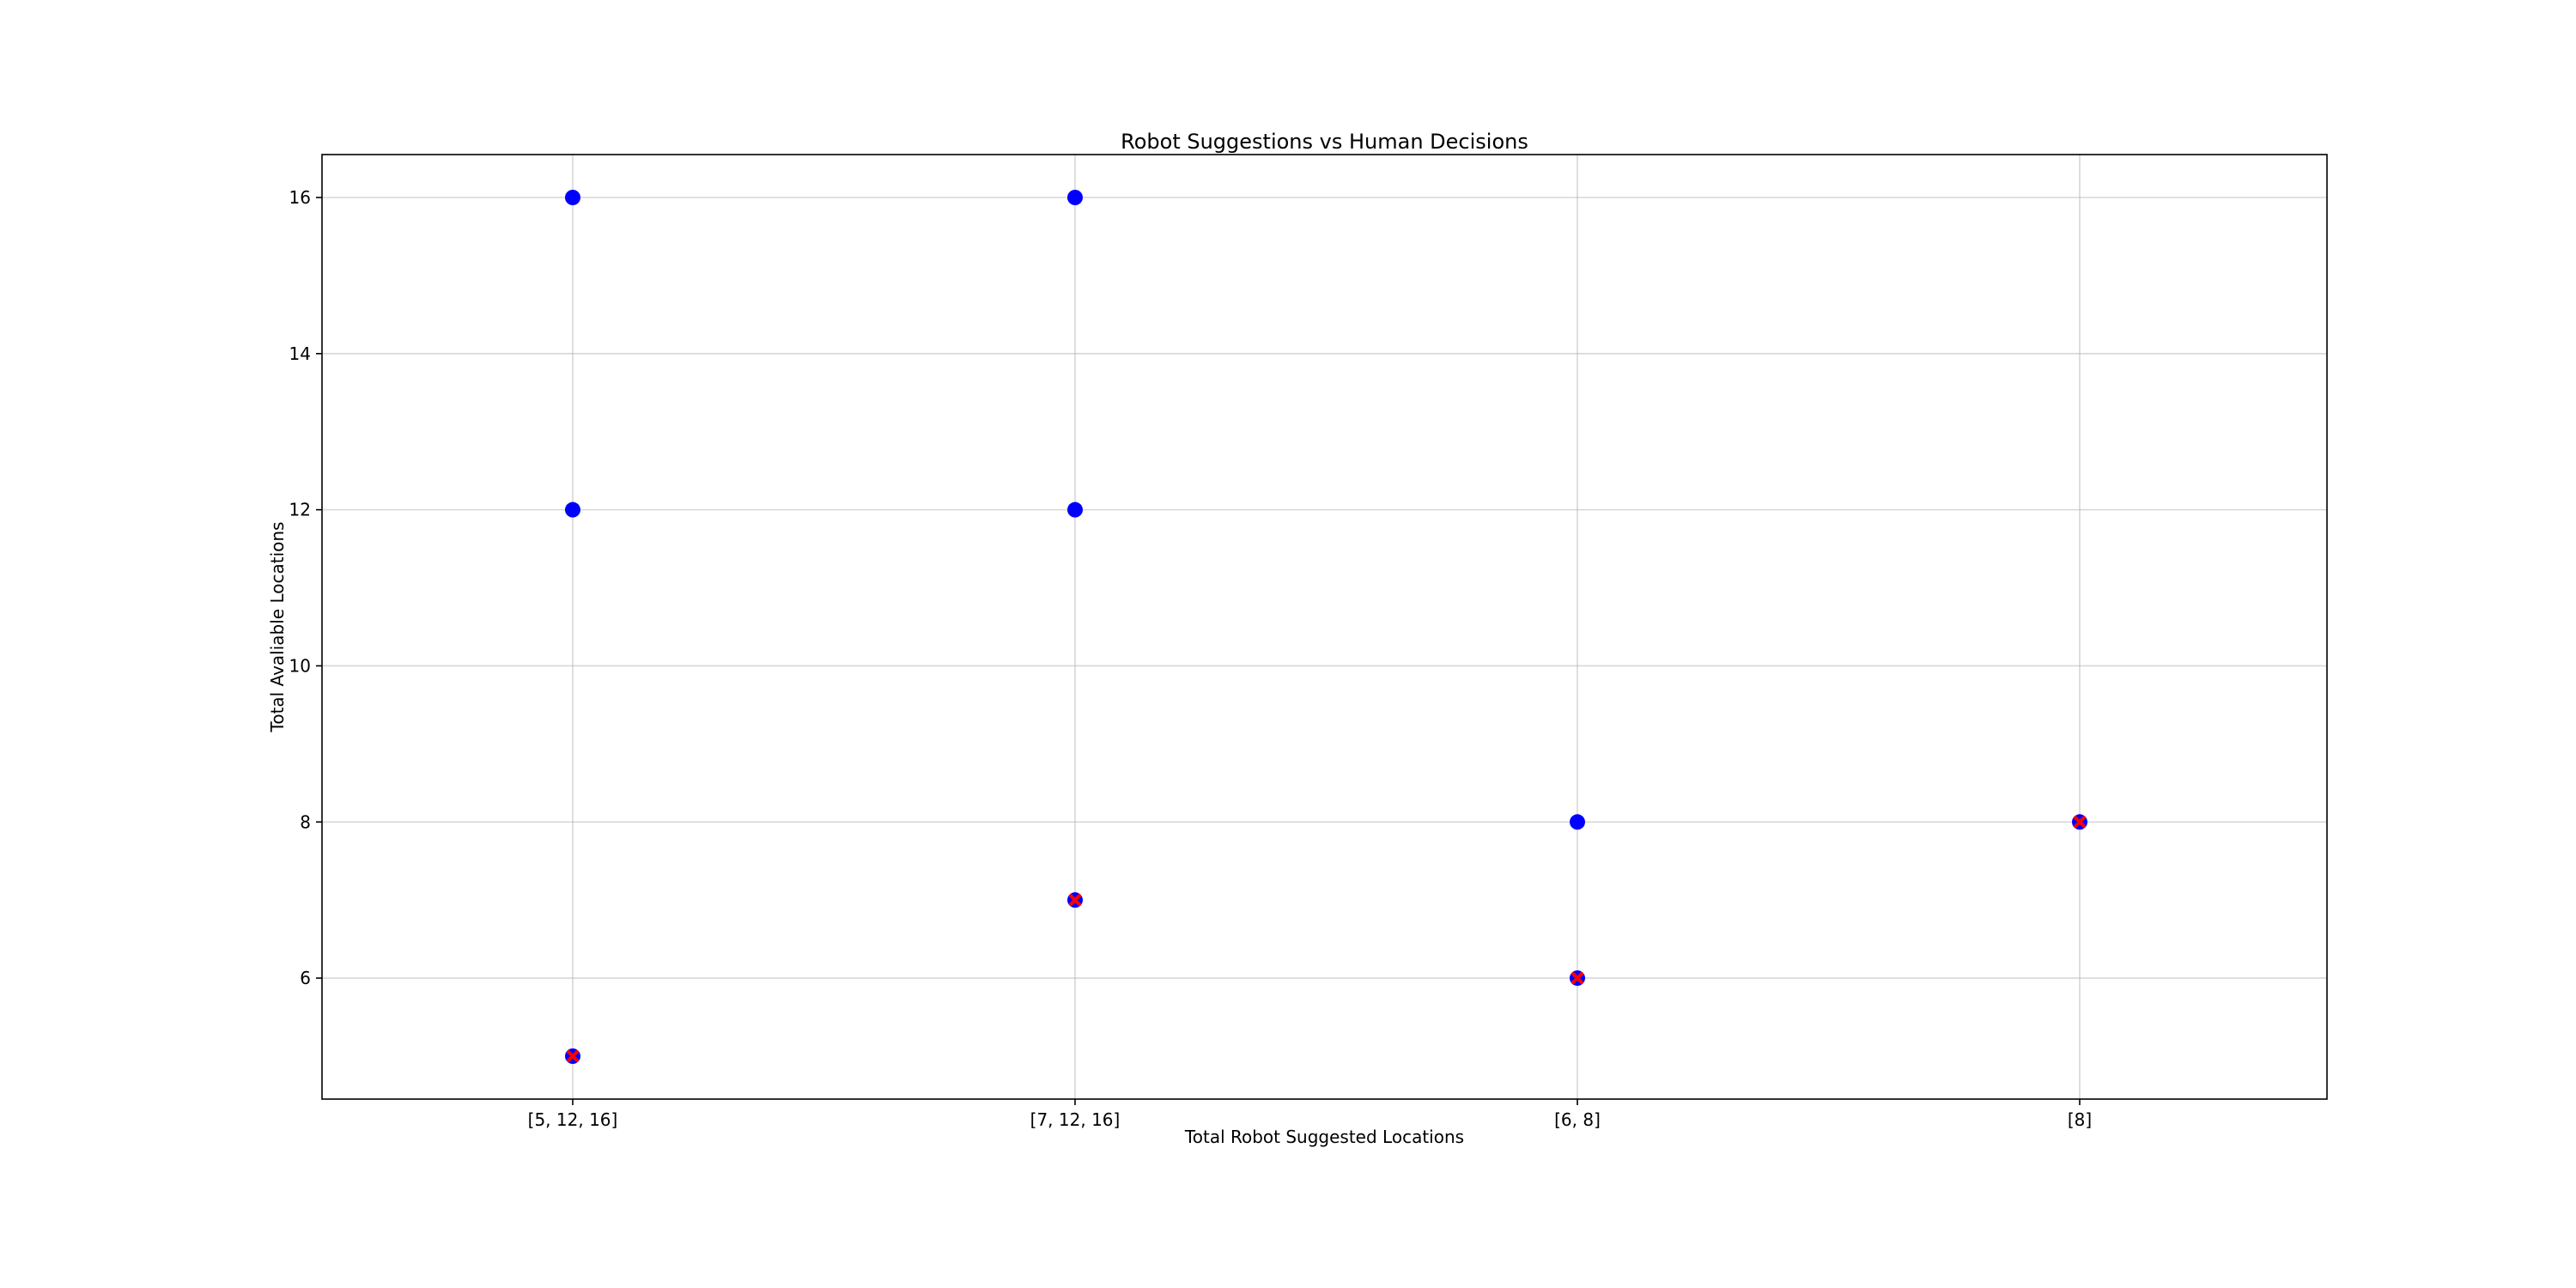 The width and height of the screenshot is (2576, 1288). I want to click on chart-title: Robot Suggestions vs Human Decisions, so click(1324, 142).